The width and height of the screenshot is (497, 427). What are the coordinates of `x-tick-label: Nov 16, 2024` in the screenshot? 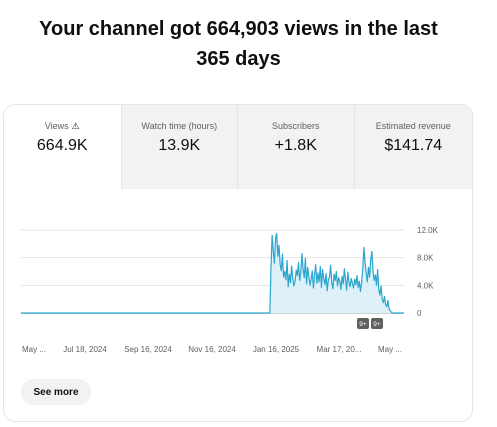 It's located at (212, 349).